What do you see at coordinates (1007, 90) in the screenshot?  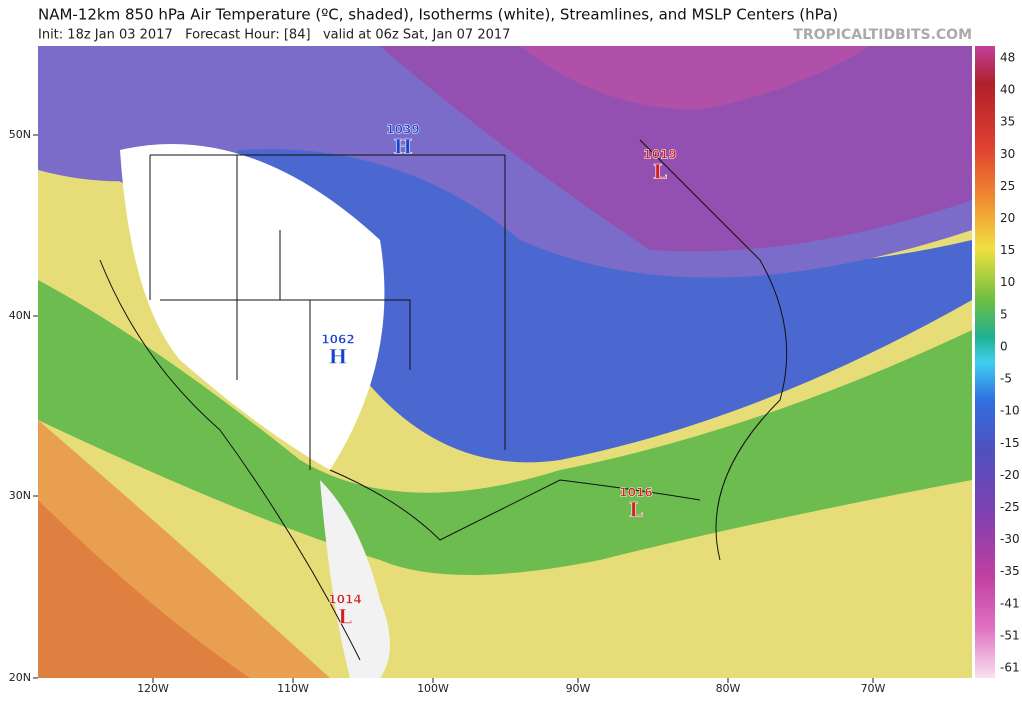 I see `colorbar-label: 40` at bounding box center [1007, 90].